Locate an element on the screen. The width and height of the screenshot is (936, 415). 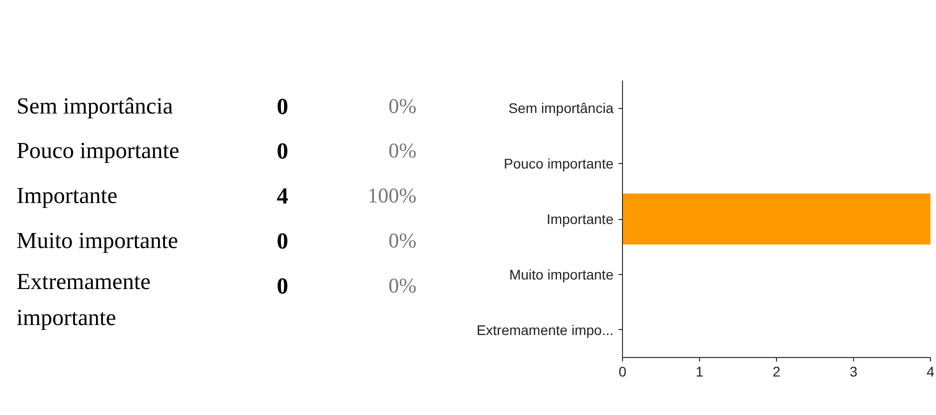
y-tick-label: Sem importância is located at coordinates (561, 108).